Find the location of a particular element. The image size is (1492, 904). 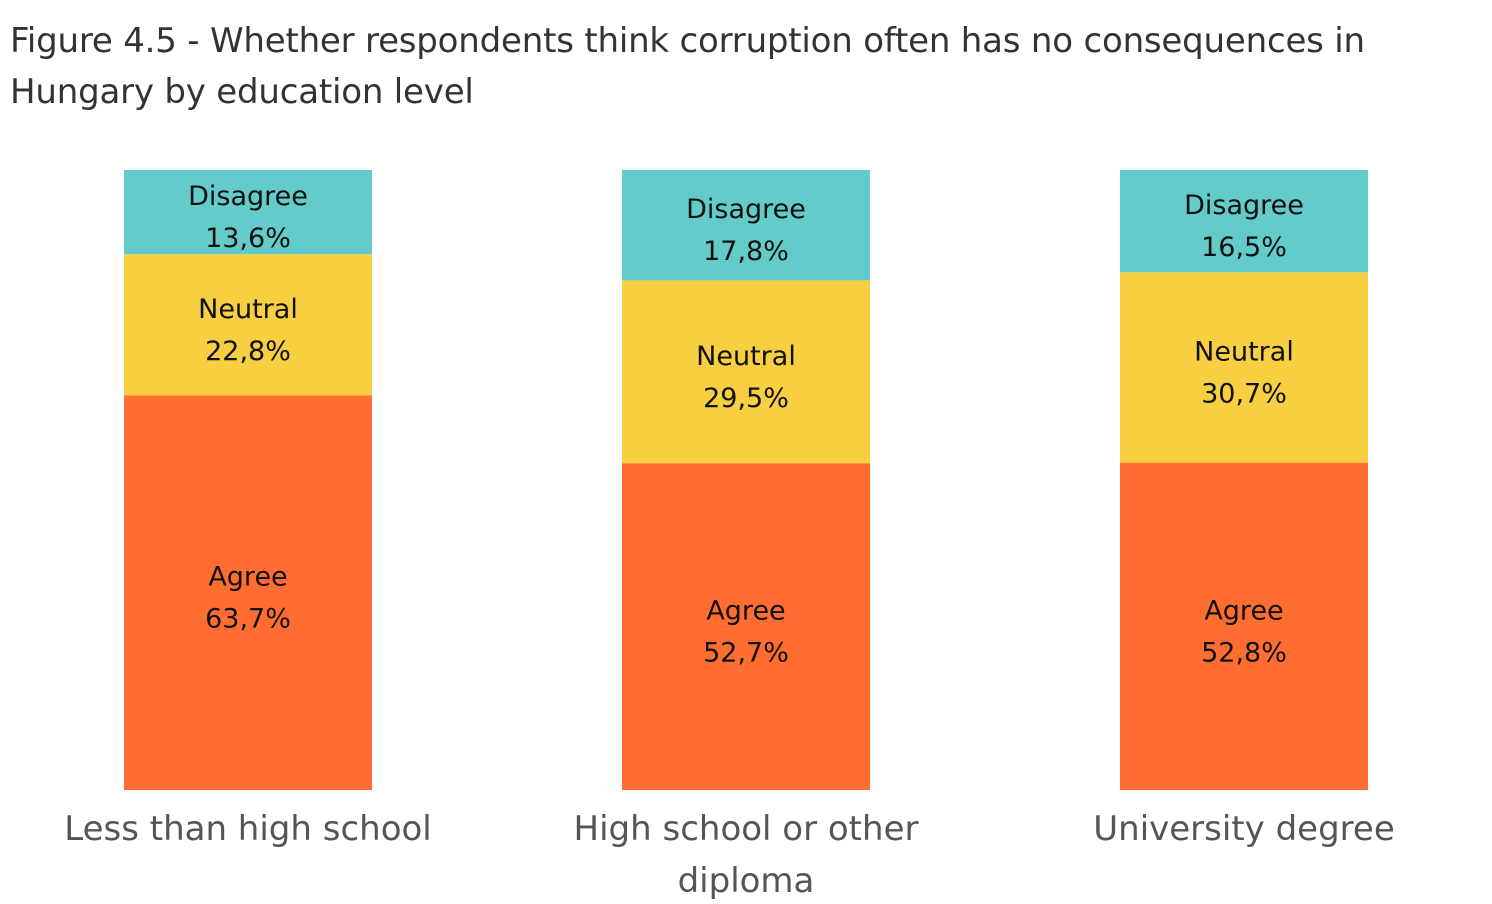

segment-value-label-disagree-2: 17,8% is located at coordinates (746, 251).